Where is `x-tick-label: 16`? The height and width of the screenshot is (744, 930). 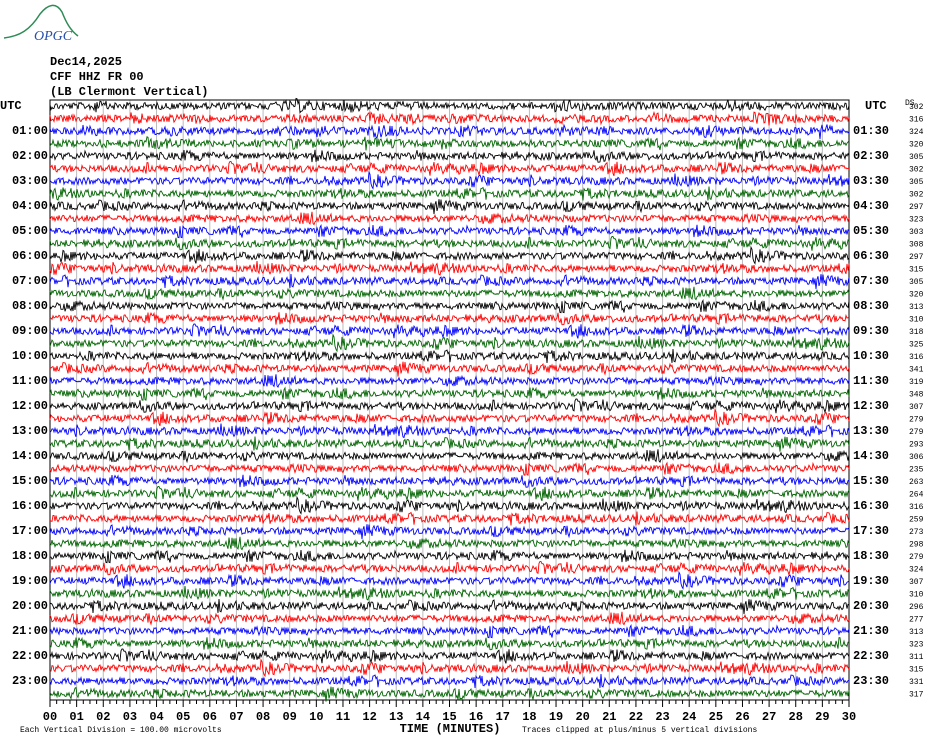
x-tick-label: 16 is located at coordinates (476, 717).